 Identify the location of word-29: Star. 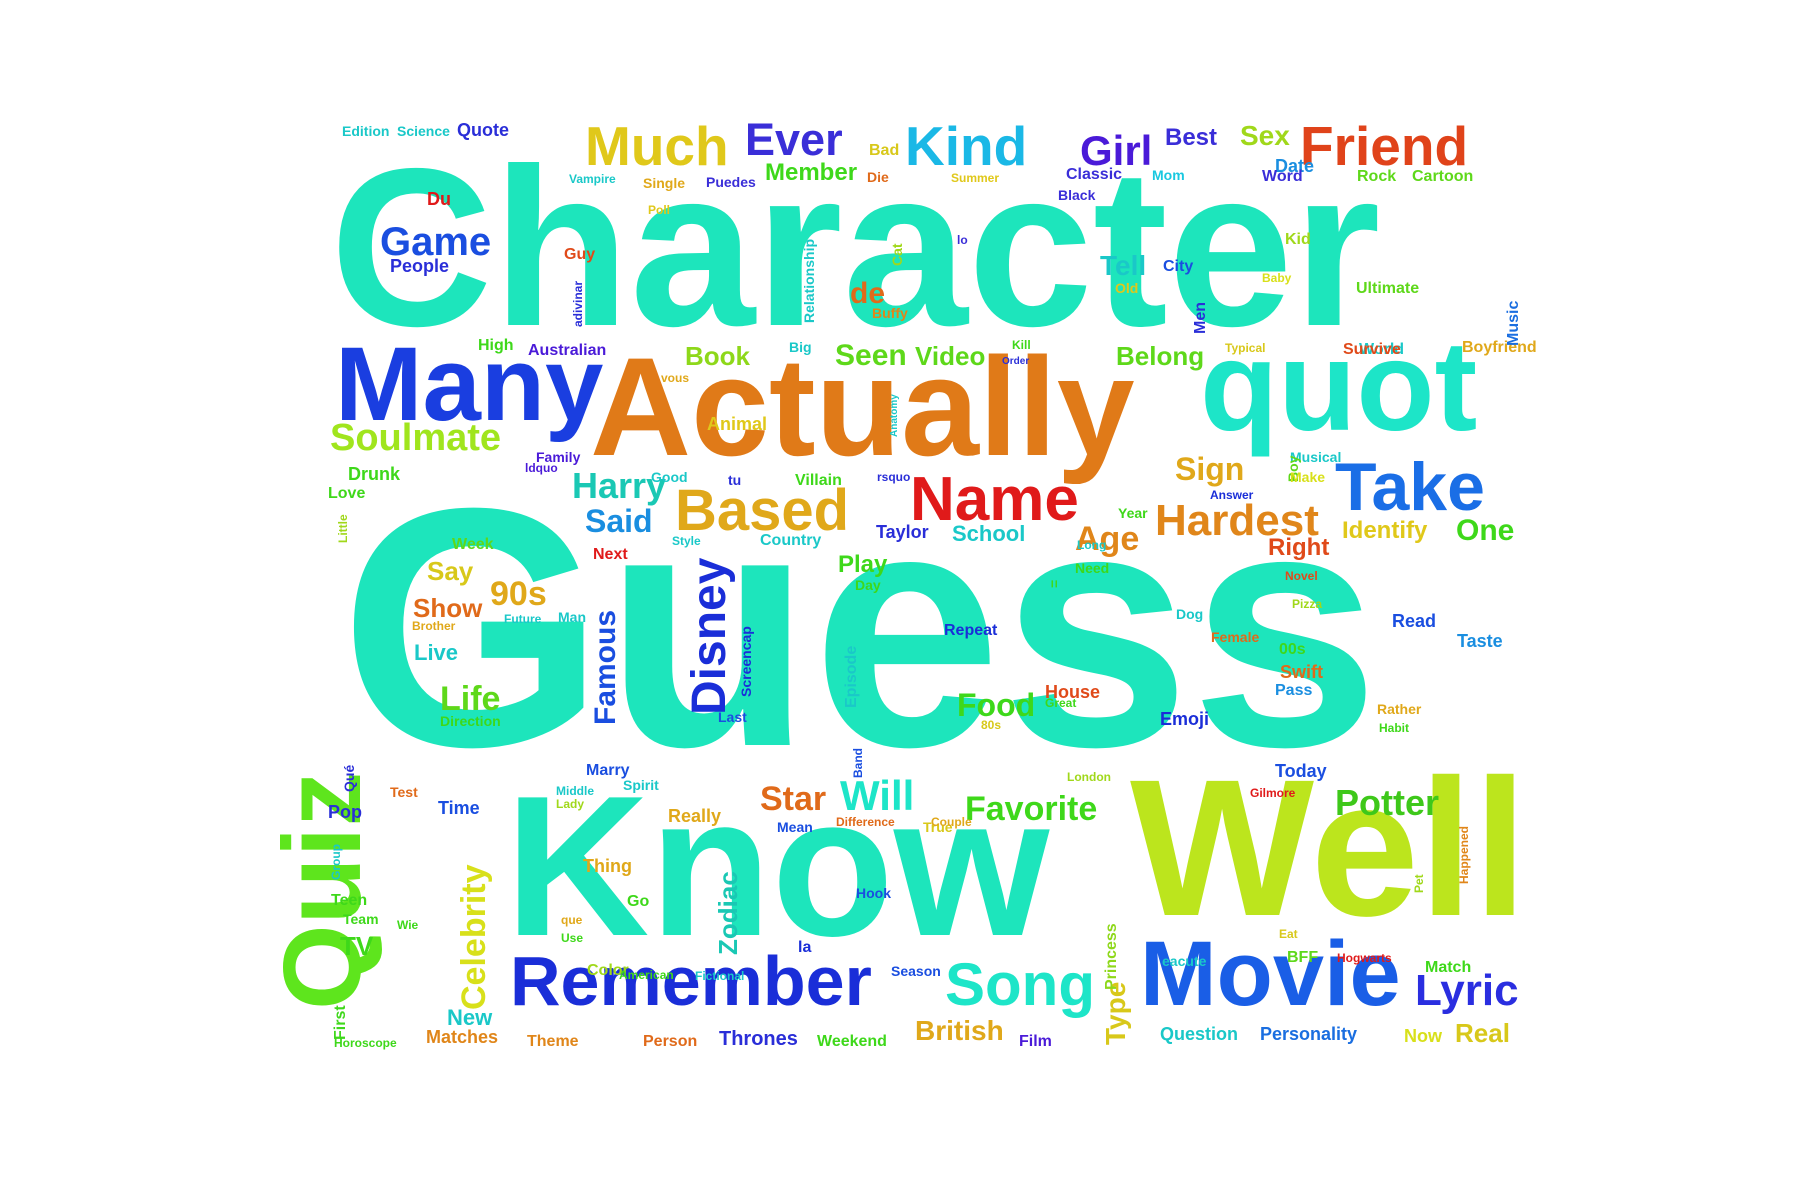
(793, 799).